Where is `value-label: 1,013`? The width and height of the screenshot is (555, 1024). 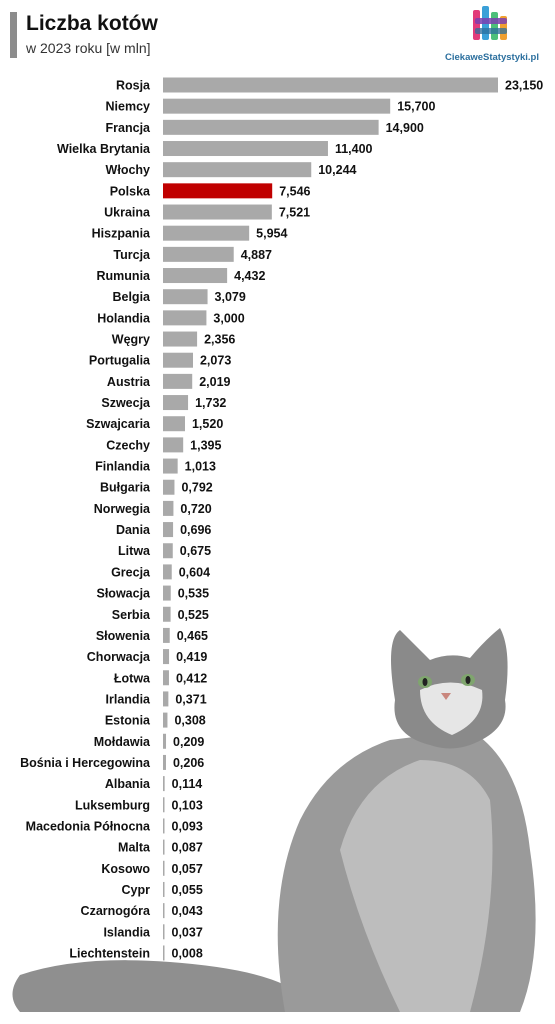
value-label: 1,013 is located at coordinates (200, 467).